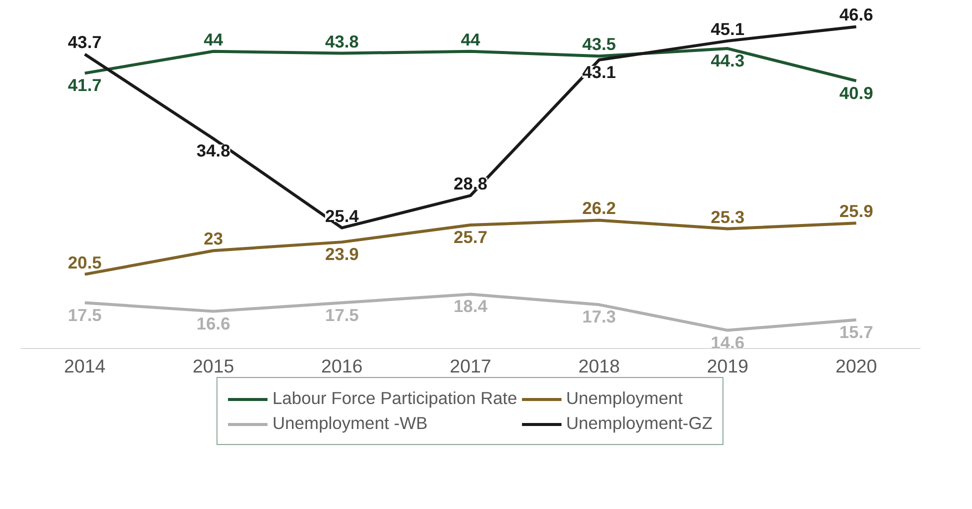 The image size is (972, 509). What do you see at coordinates (342, 41) in the screenshot?
I see `data-label: 43.8` at bounding box center [342, 41].